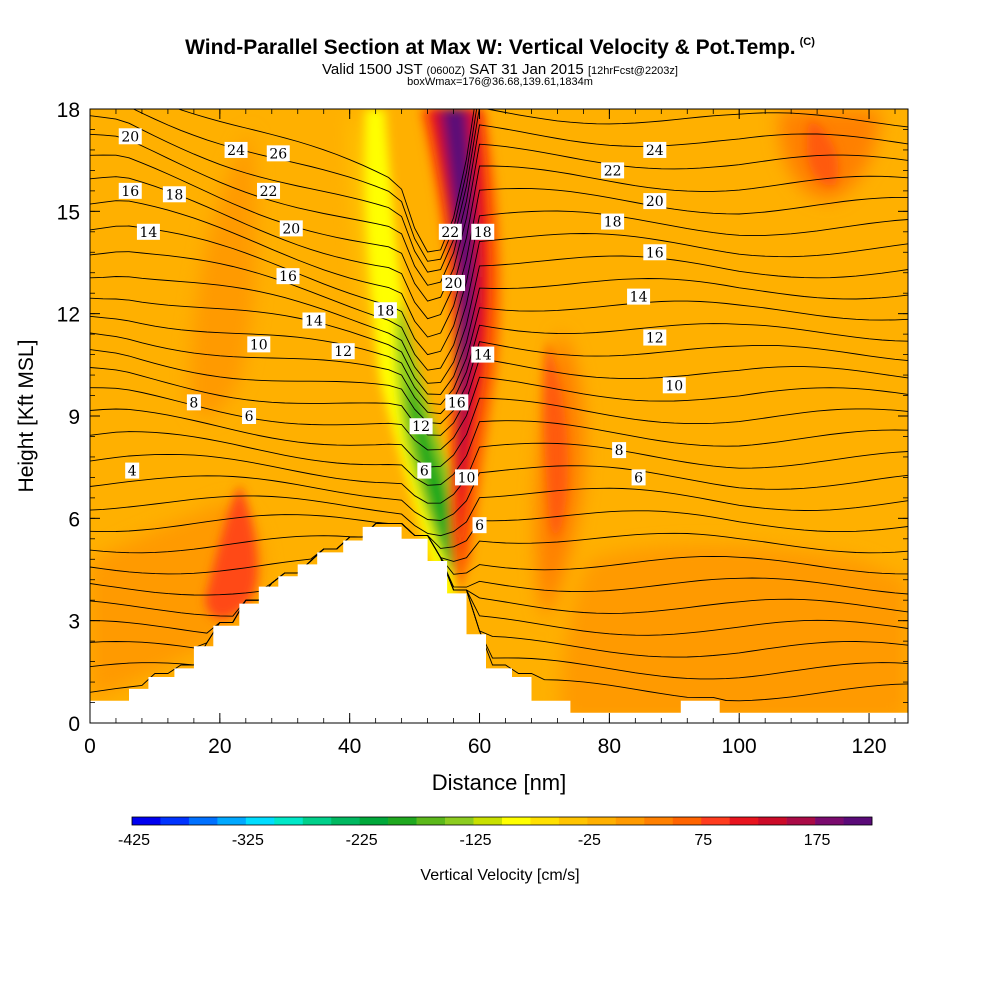  I want to click on x-tick-label: 0, so click(90, 746).